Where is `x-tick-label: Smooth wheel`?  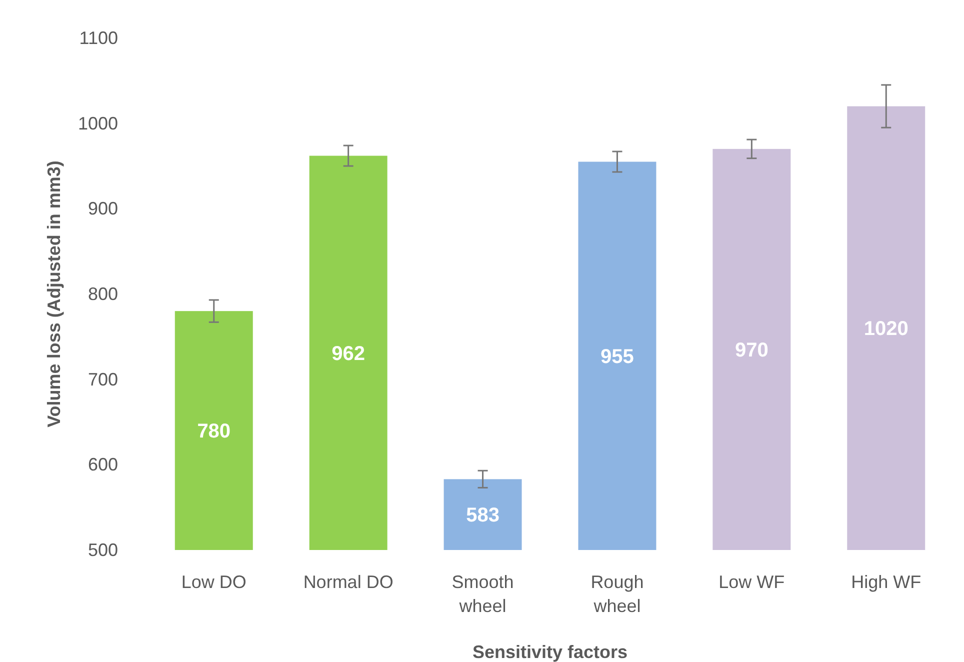
x-tick-label: Smooth wheel is located at coordinates (483, 594).